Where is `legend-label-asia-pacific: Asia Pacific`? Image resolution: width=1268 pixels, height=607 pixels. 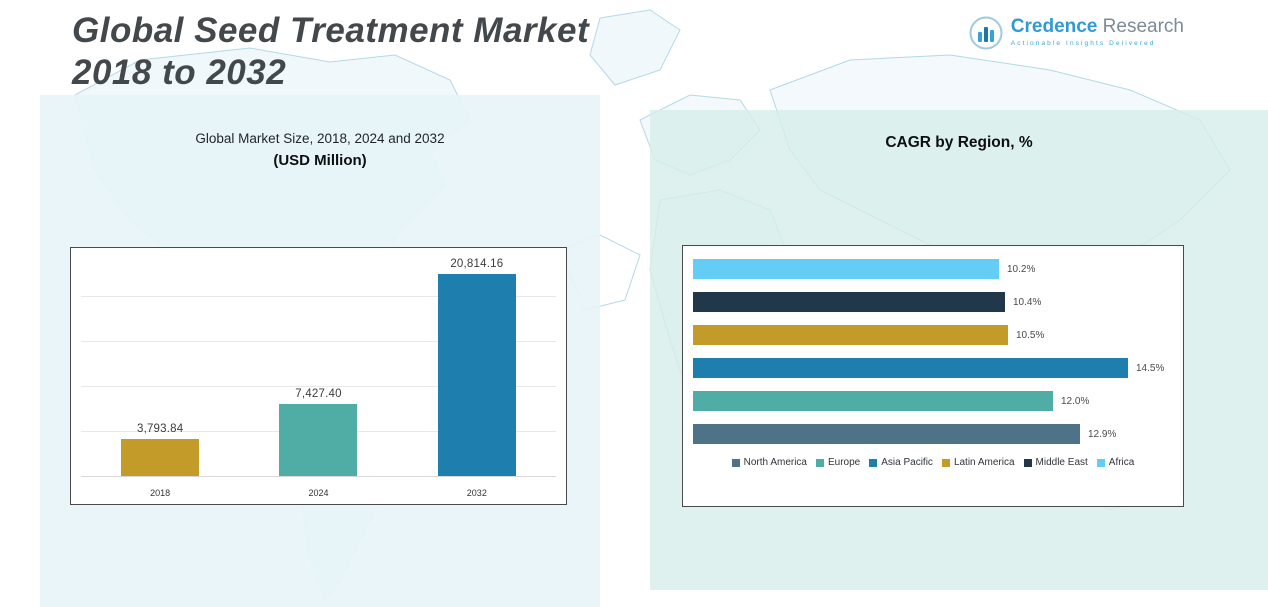 legend-label-asia-pacific: Asia Pacific is located at coordinates (907, 462).